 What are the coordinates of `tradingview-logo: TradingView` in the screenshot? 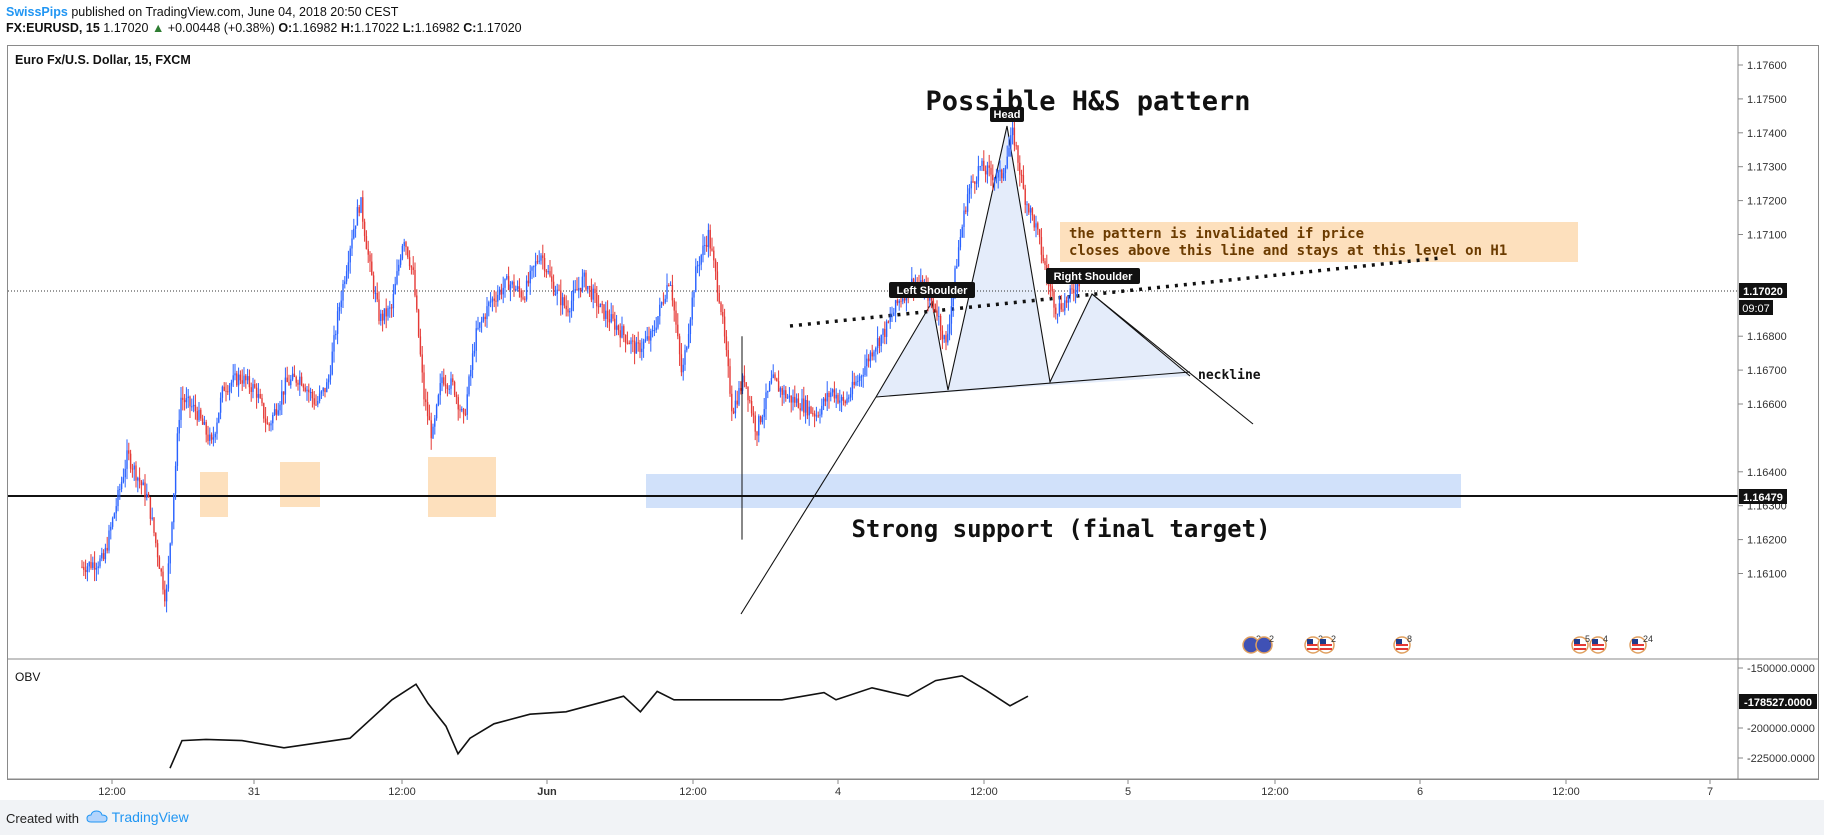 It's located at (137, 817).